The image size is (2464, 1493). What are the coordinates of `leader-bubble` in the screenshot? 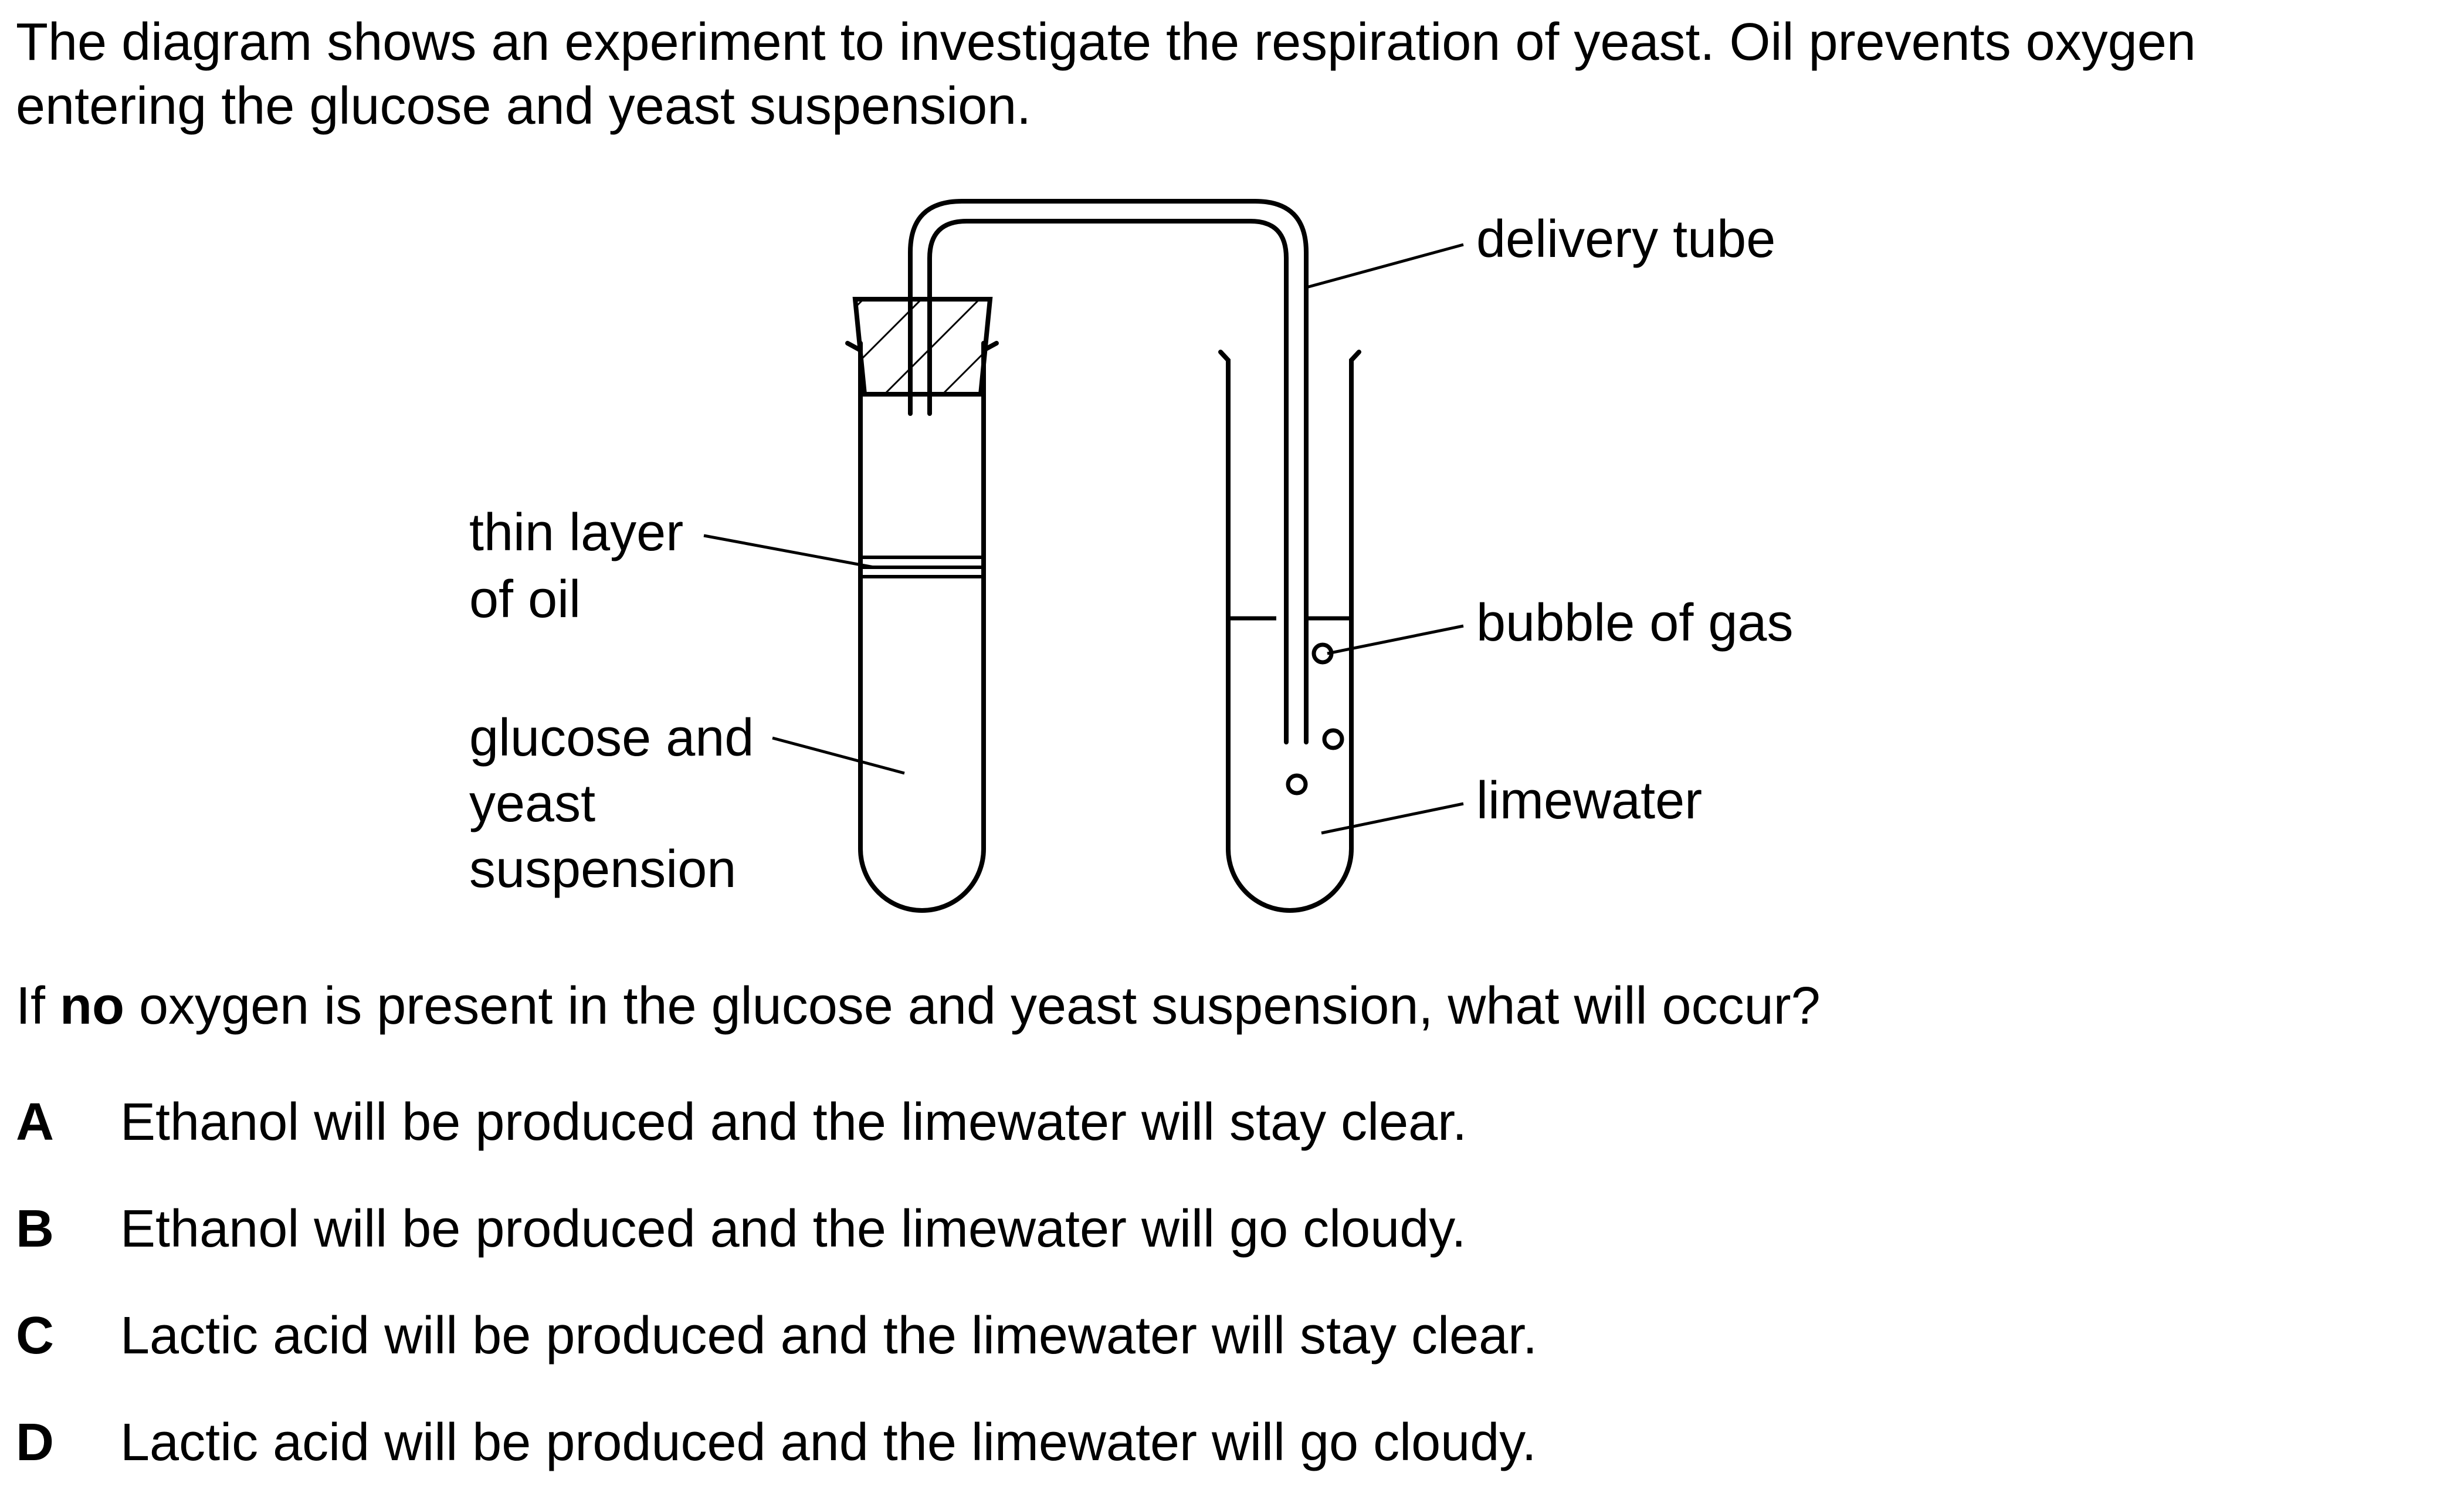 It's located at (1395, 639).